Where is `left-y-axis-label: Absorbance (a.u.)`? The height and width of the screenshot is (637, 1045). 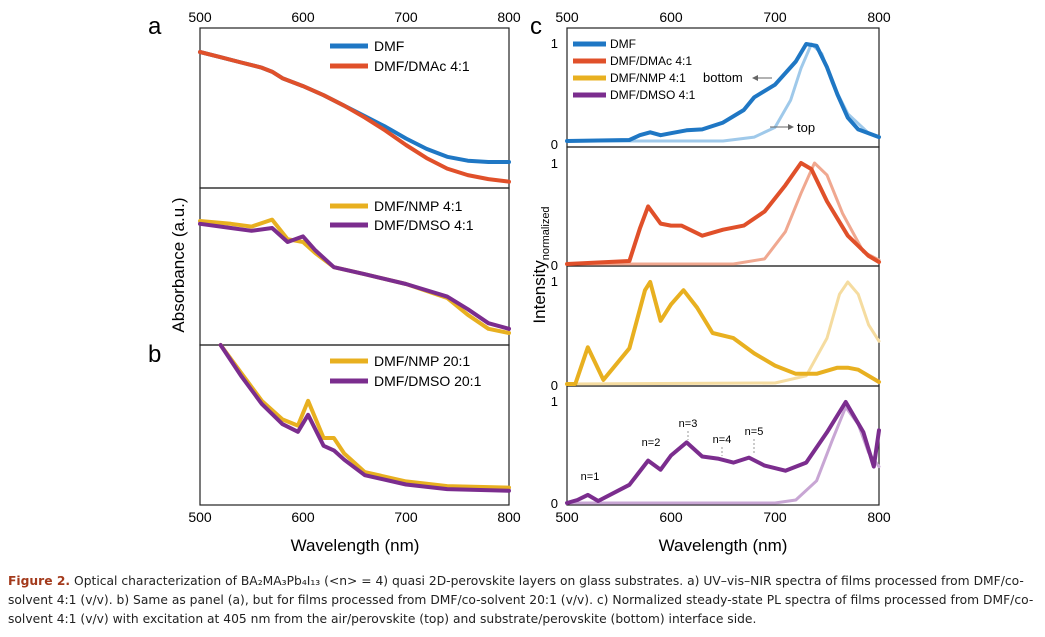
left-y-axis-label: Absorbance (a.u.) is located at coordinates (178, 264).